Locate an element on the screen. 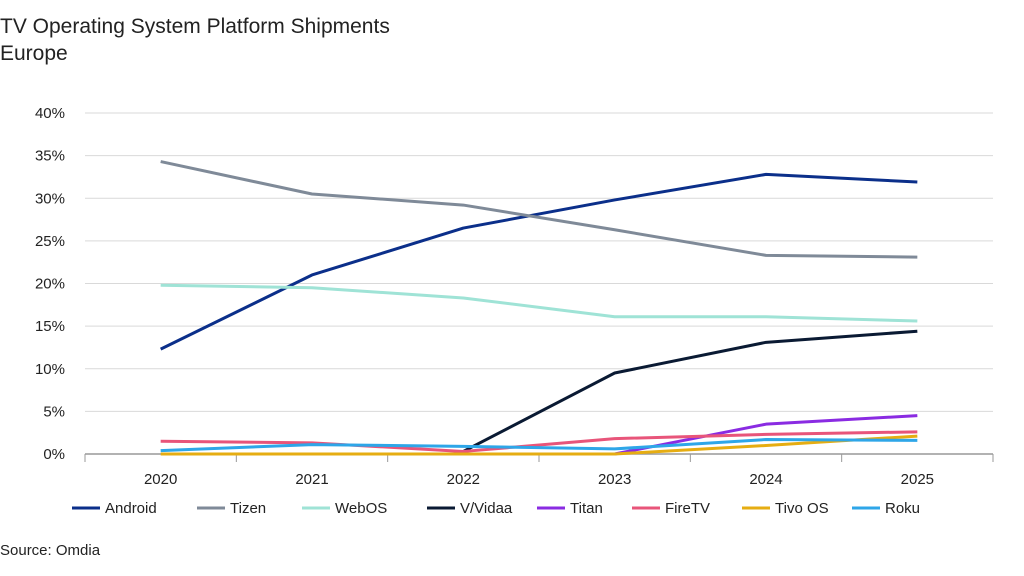  series-line-roku is located at coordinates (539, 445).